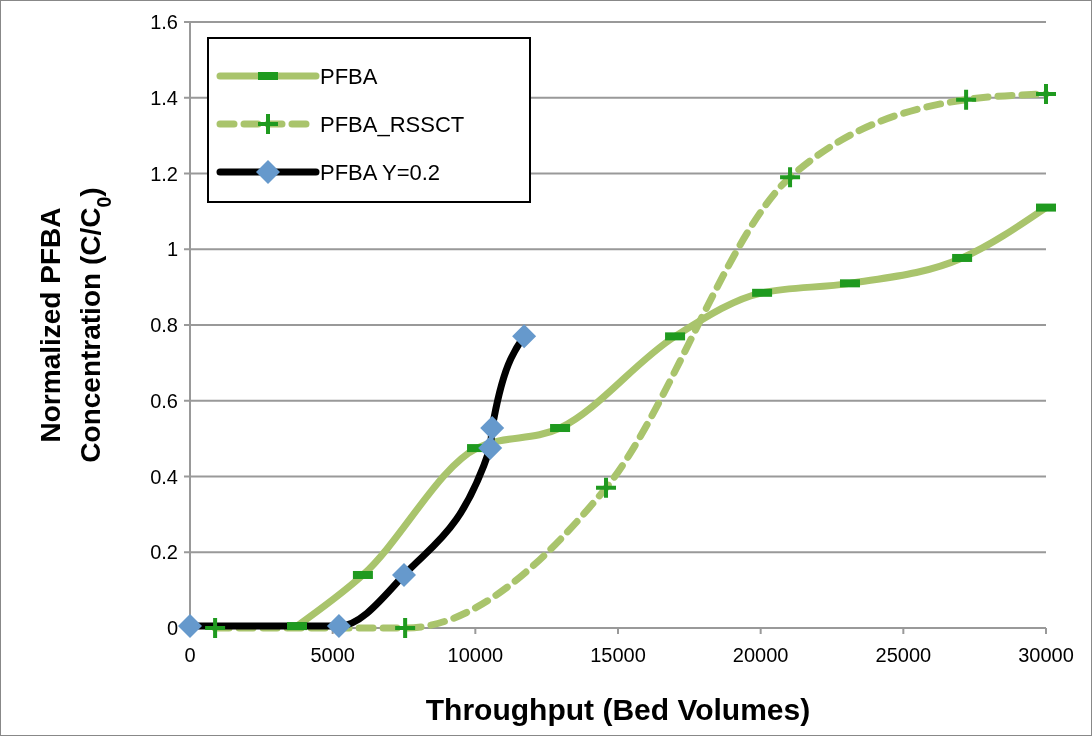  I want to click on x-tick-label: 30000, so click(1046, 655).